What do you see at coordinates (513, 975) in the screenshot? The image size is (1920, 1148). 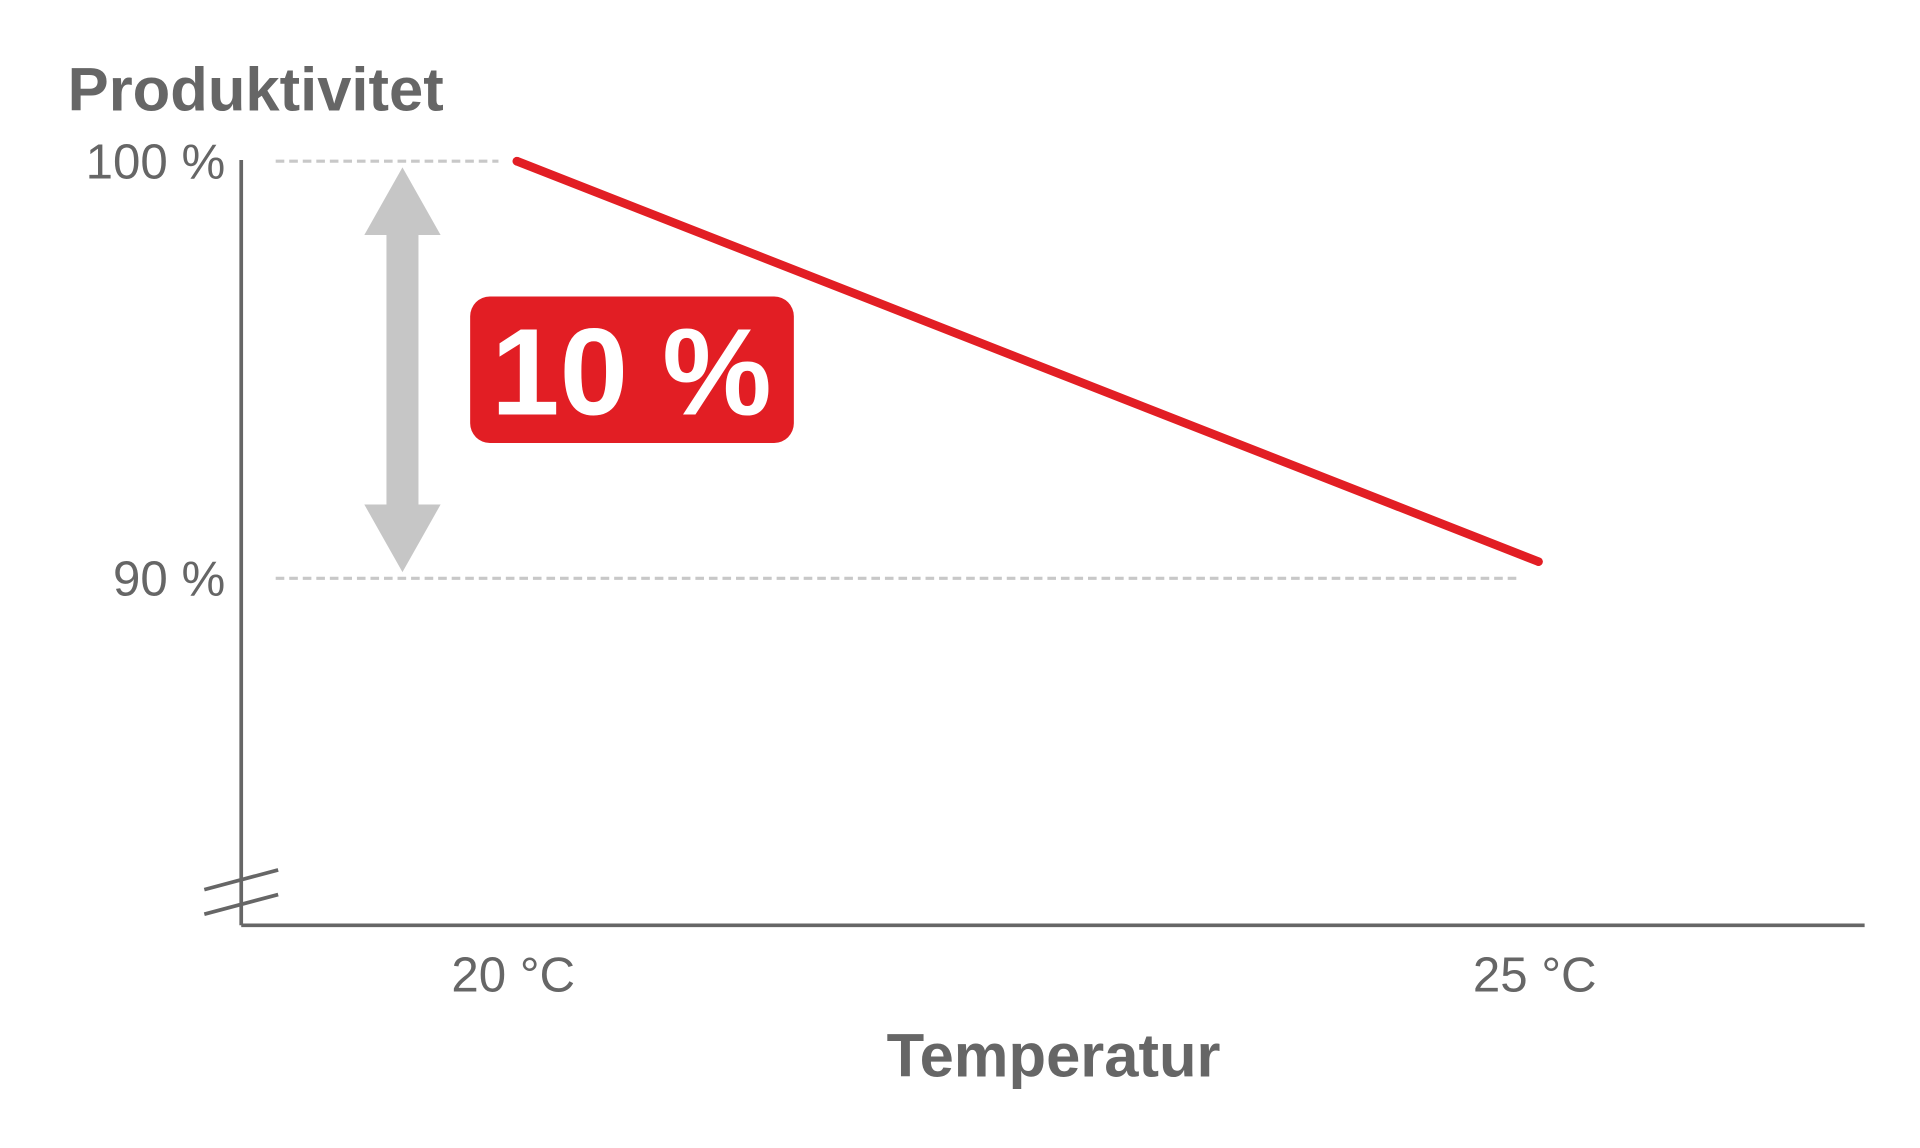 I see `x-tick-label: 20 °C` at bounding box center [513, 975].